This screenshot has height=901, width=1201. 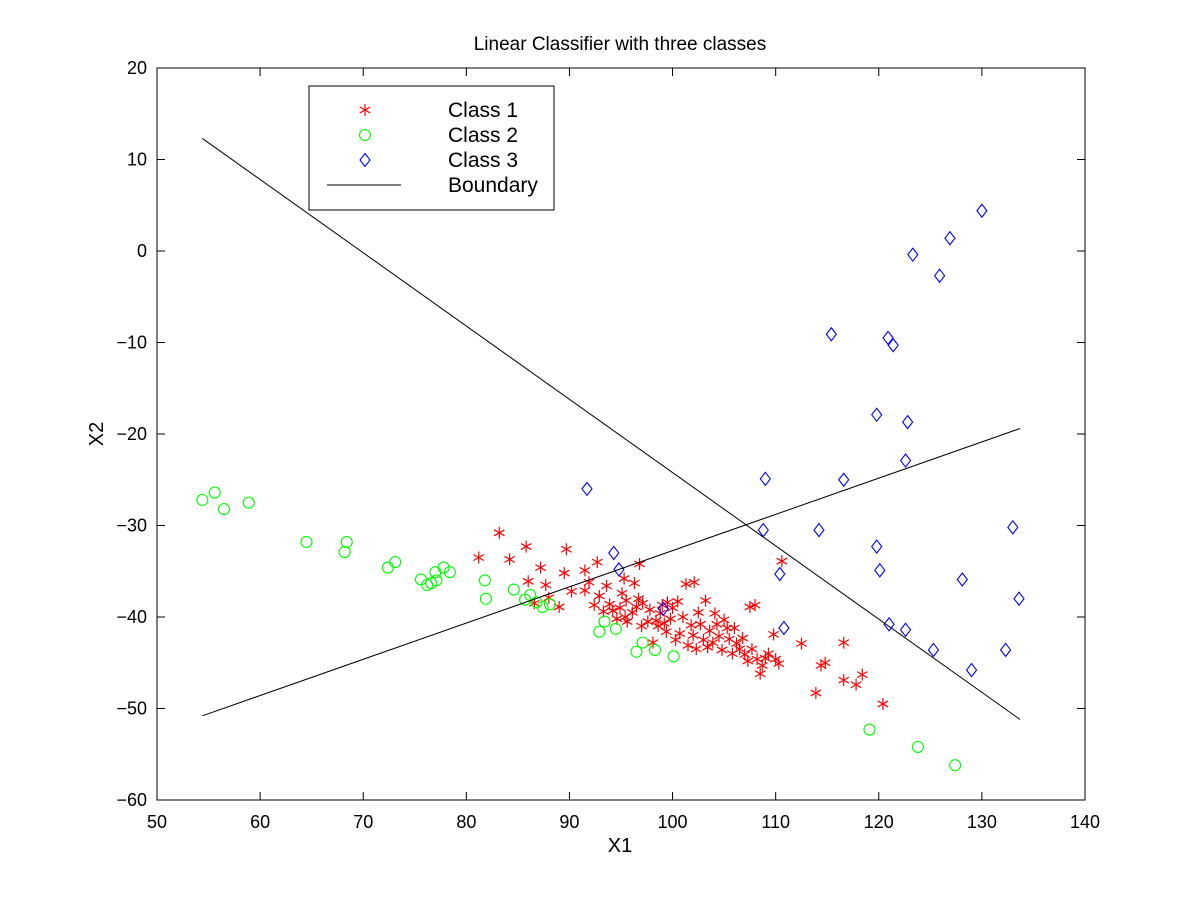 What do you see at coordinates (673, 822) in the screenshot?
I see `x-tick-label: 100` at bounding box center [673, 822].